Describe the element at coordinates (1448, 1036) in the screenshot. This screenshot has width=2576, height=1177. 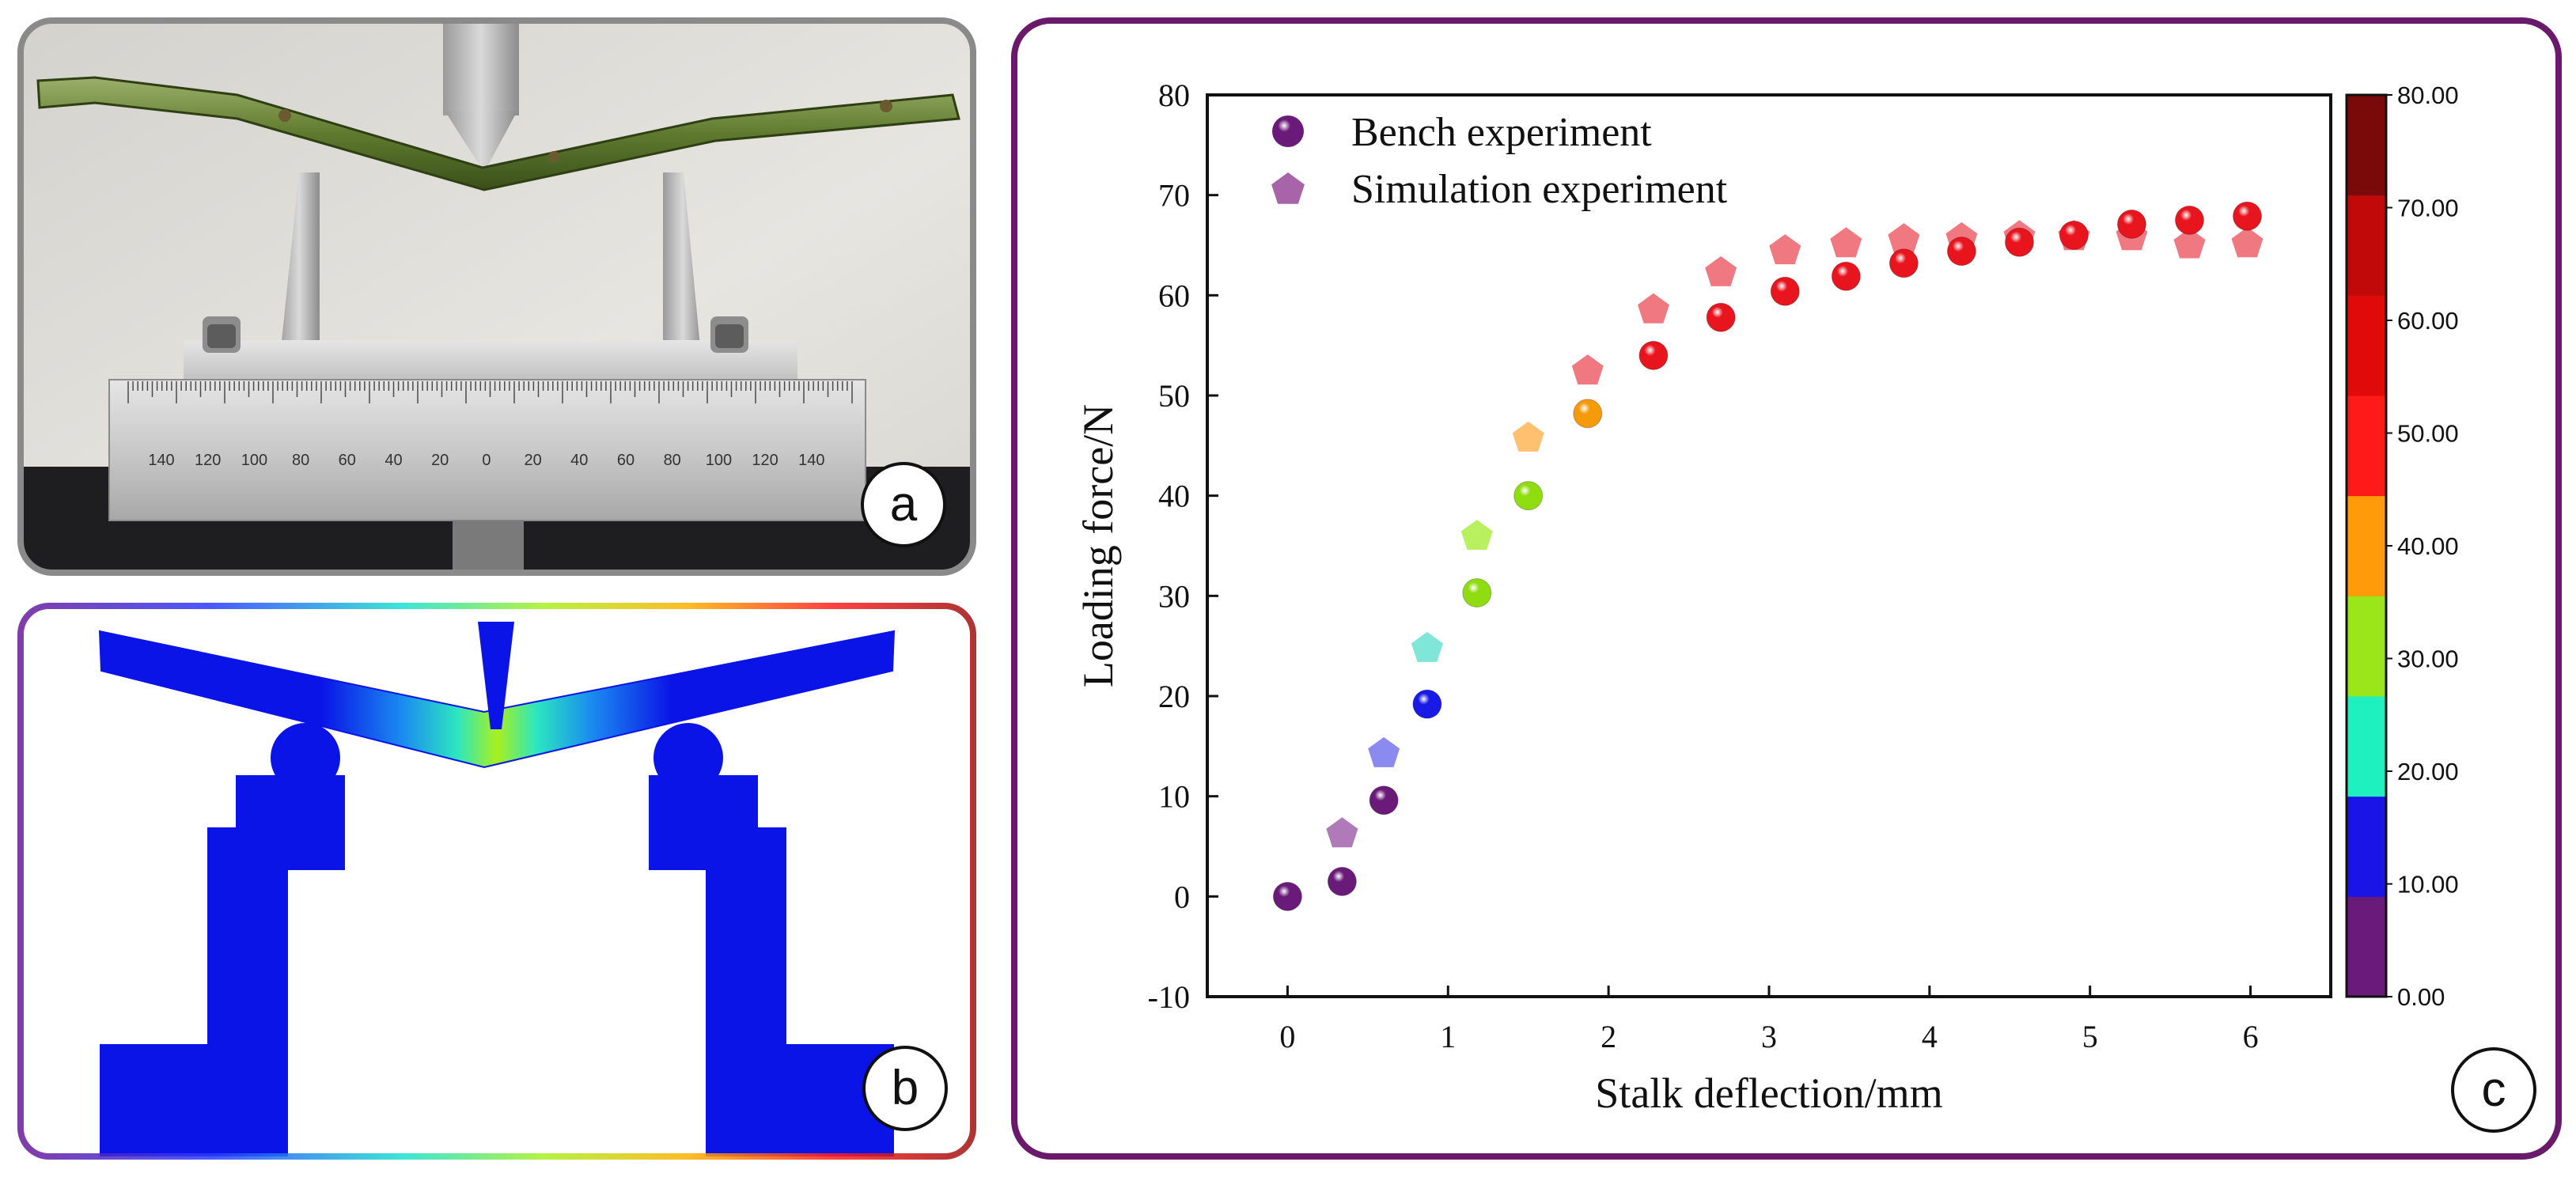
I see `x-tick-label: 1` at that location.